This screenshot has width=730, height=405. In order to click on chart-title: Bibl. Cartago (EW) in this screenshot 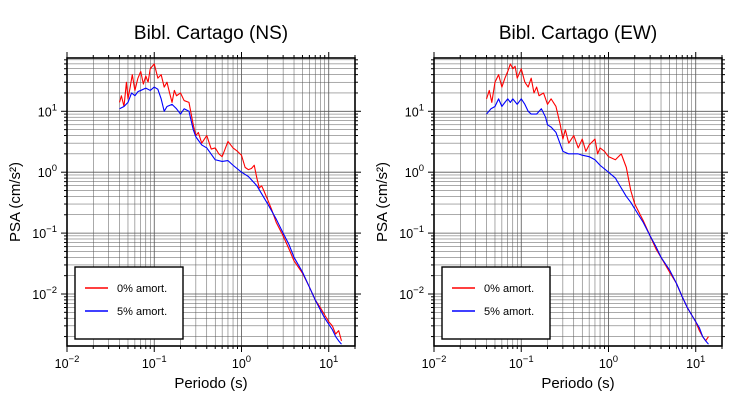, I will do `click(578, 33)`.